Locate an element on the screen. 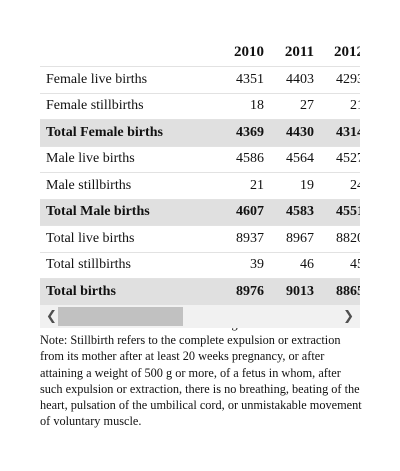  cell: 4564 is located at coordinates (295, 159).